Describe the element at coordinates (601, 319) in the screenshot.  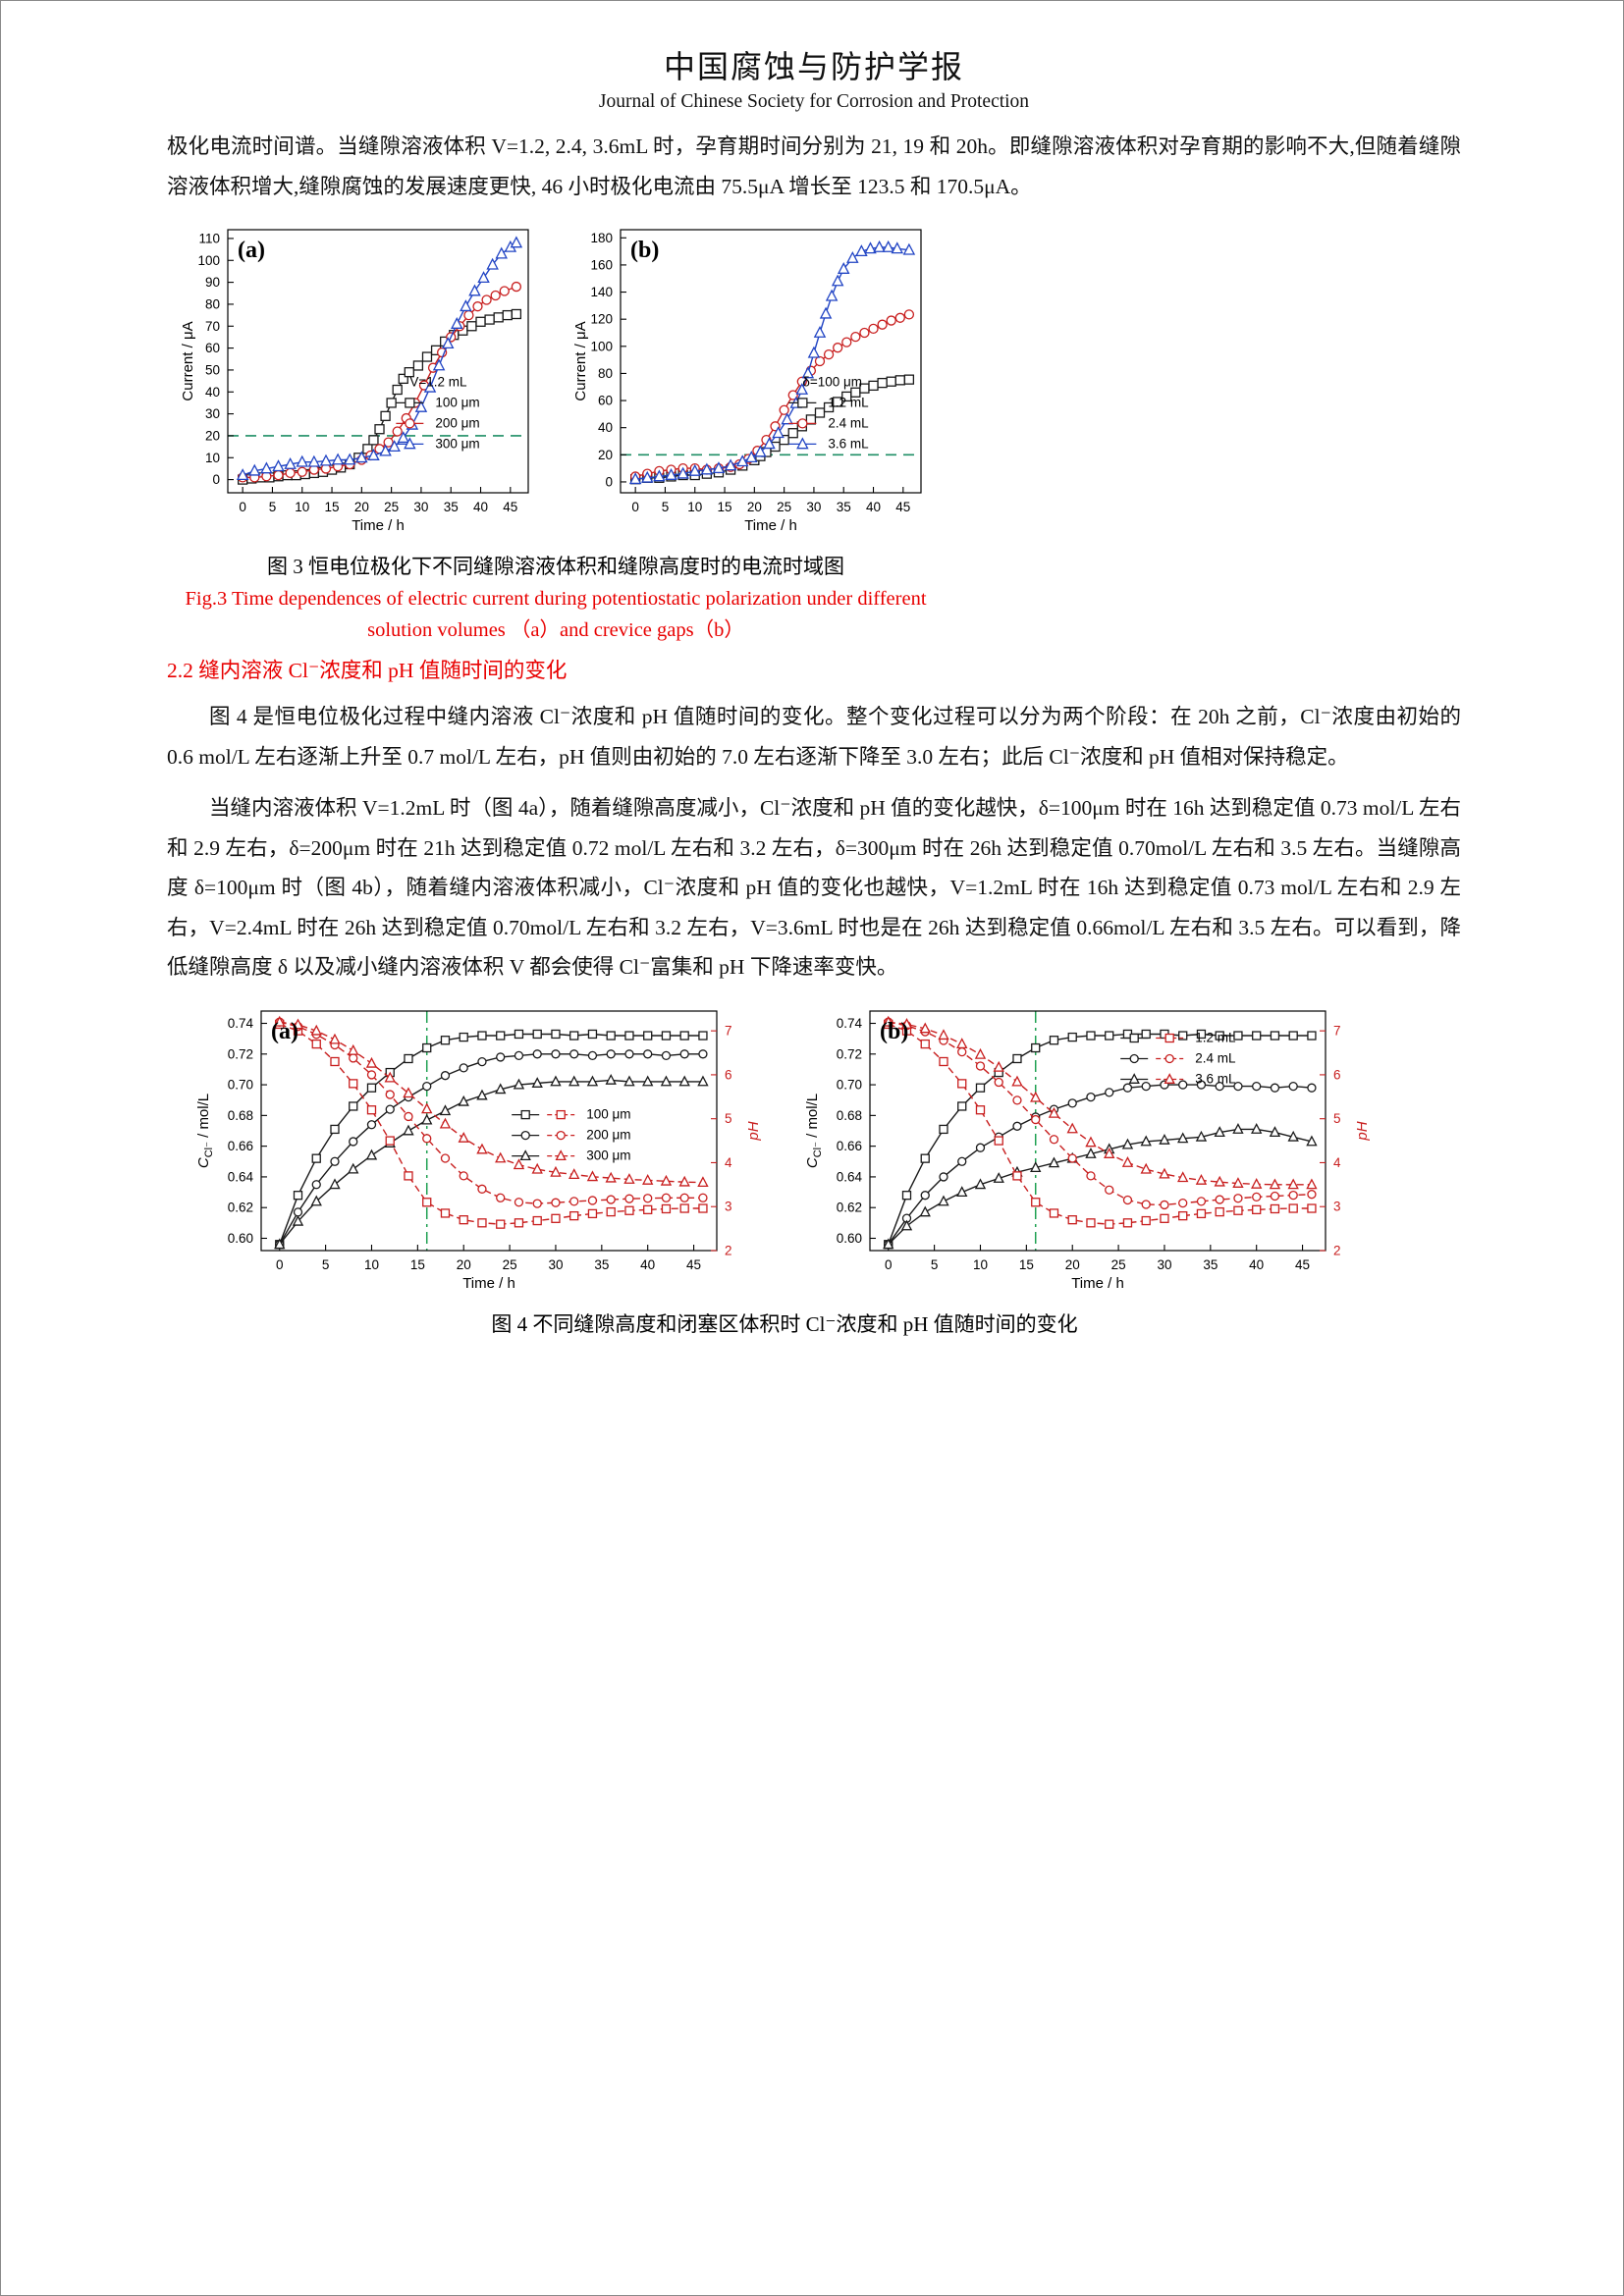
I see `svg-text: 120` at that location.